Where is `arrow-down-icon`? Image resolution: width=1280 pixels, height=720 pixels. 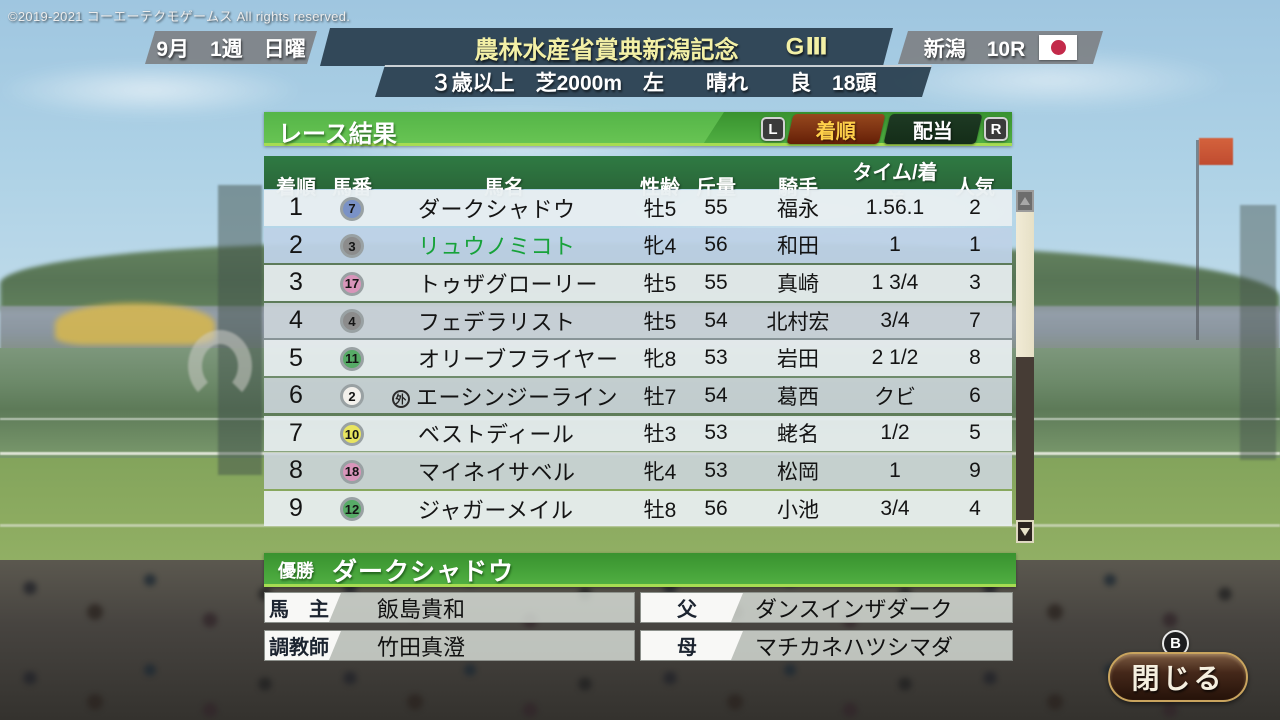
arrow-down-icon is located at coordinates (1025, 531).